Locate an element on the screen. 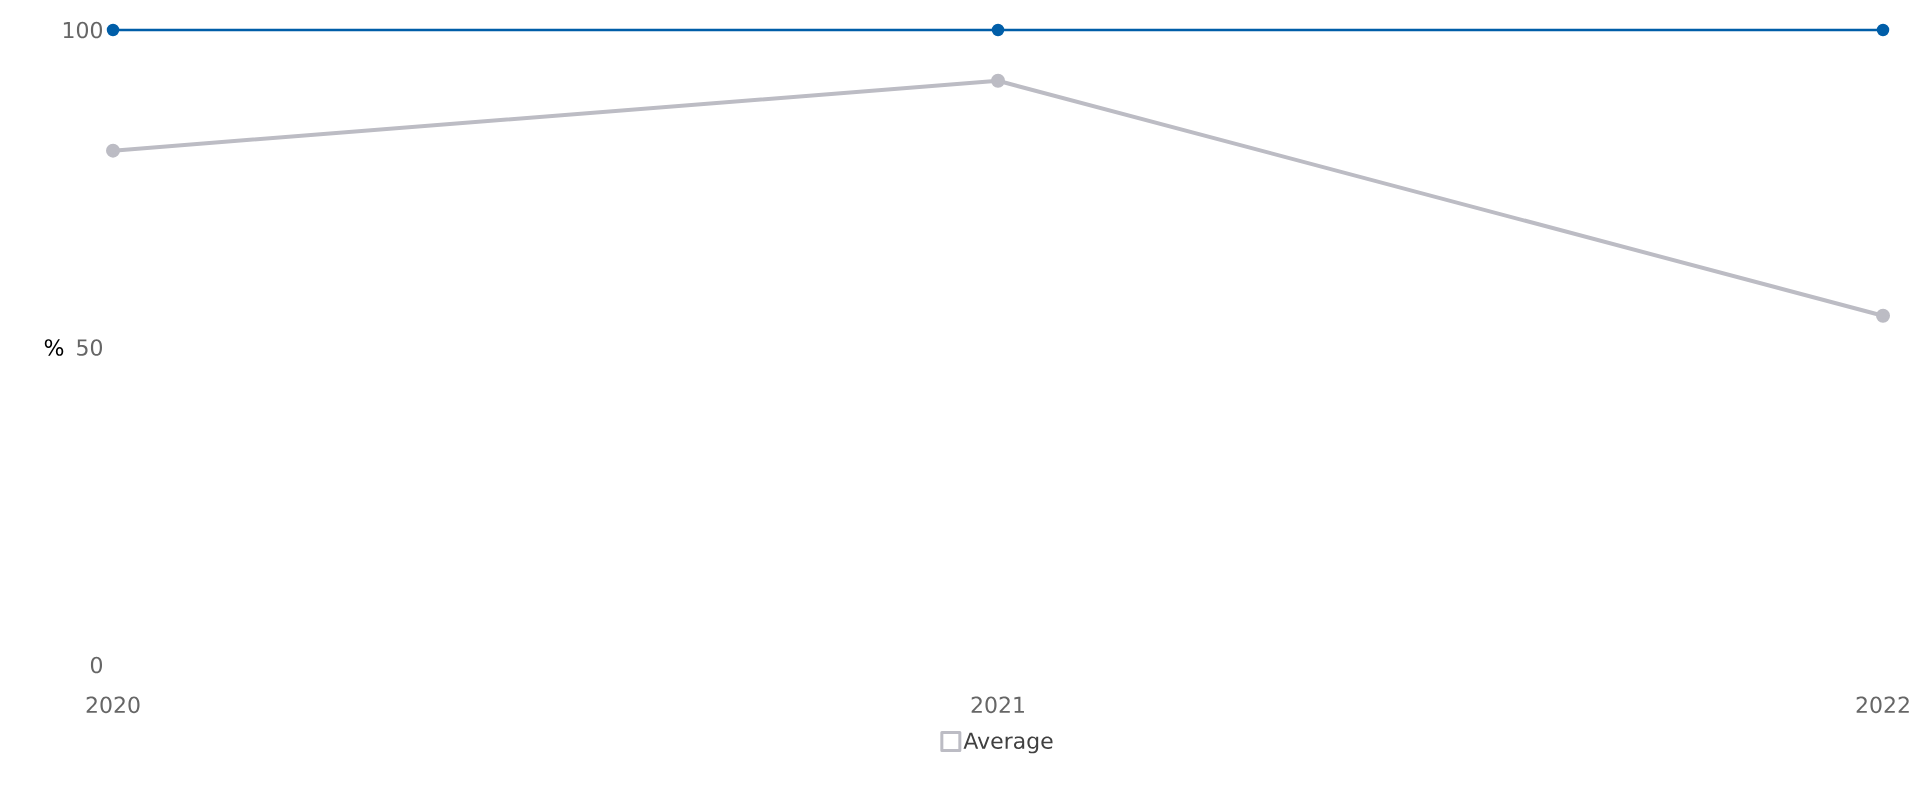  legend-label: Average is located at coordinates (1008, 743).